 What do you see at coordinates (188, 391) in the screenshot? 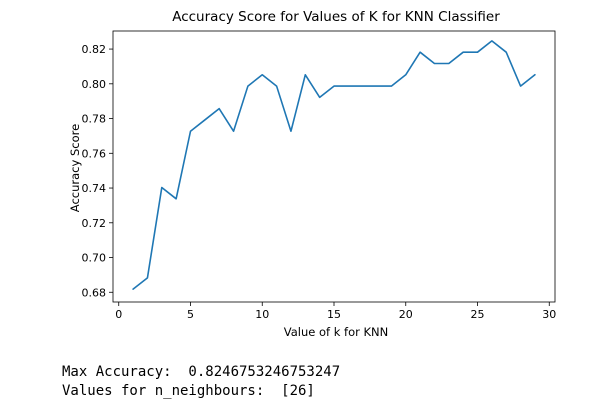
I see `best-k-output: Values for n_neighbours: [26]` at bounding box center [188, 391].